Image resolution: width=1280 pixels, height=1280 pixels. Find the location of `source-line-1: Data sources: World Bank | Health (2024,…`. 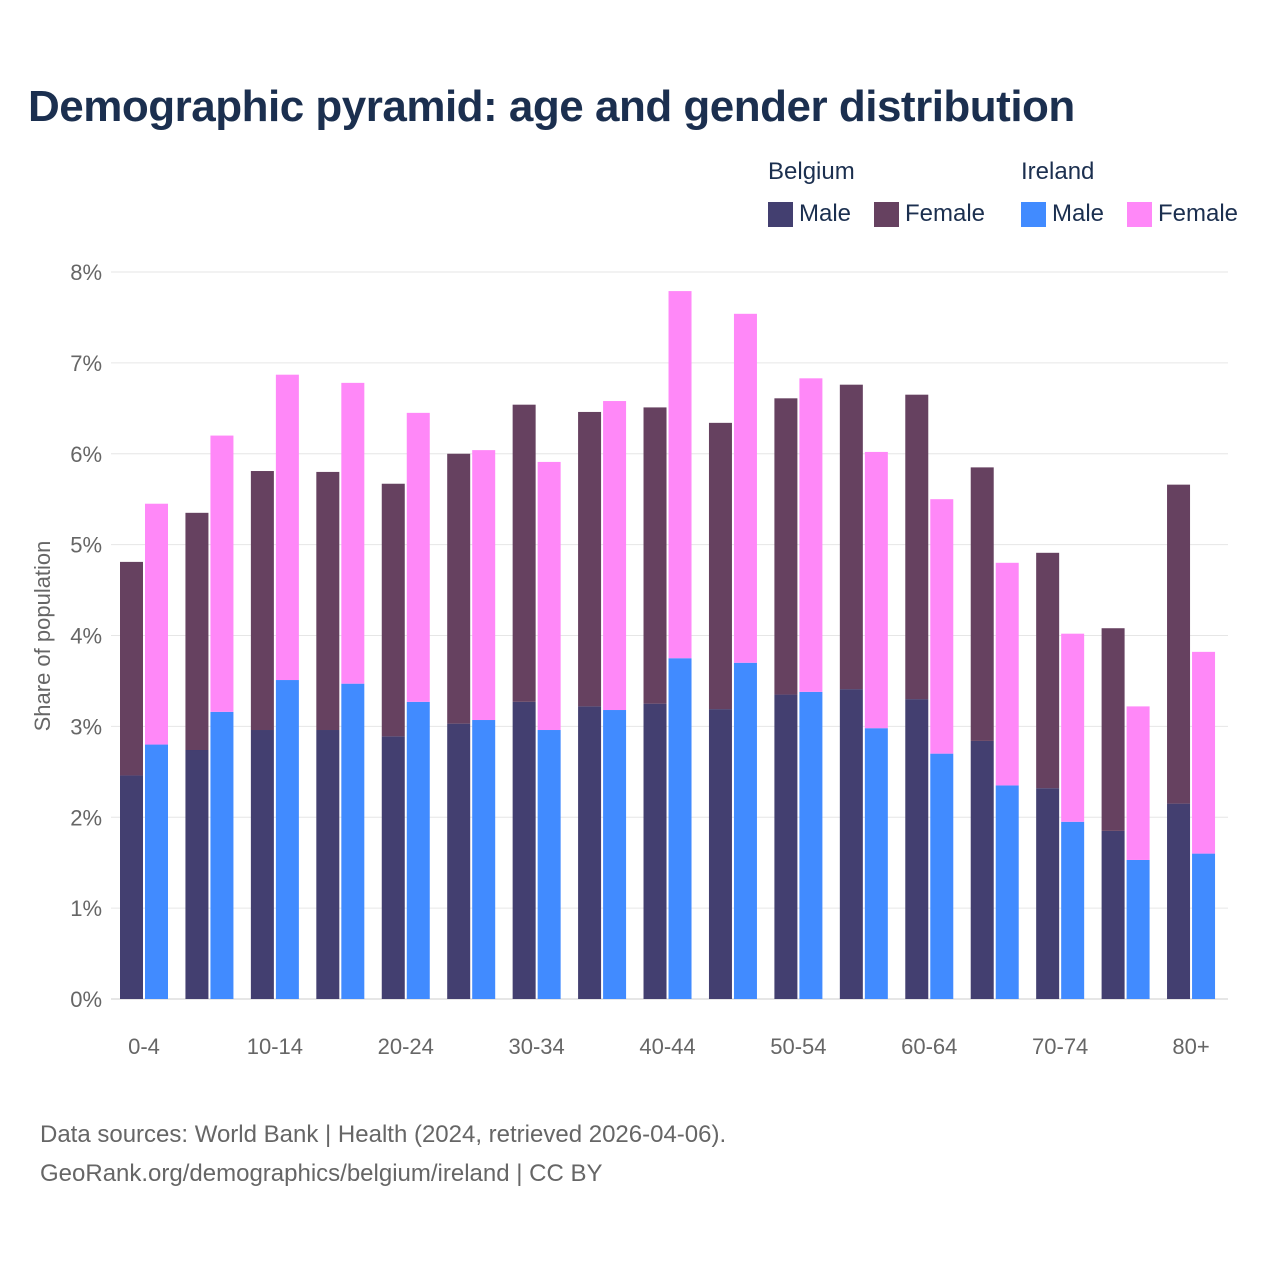

source-line-1: Data sources: World Bank | Health (2024,… is located at coordinates (383, 1134).